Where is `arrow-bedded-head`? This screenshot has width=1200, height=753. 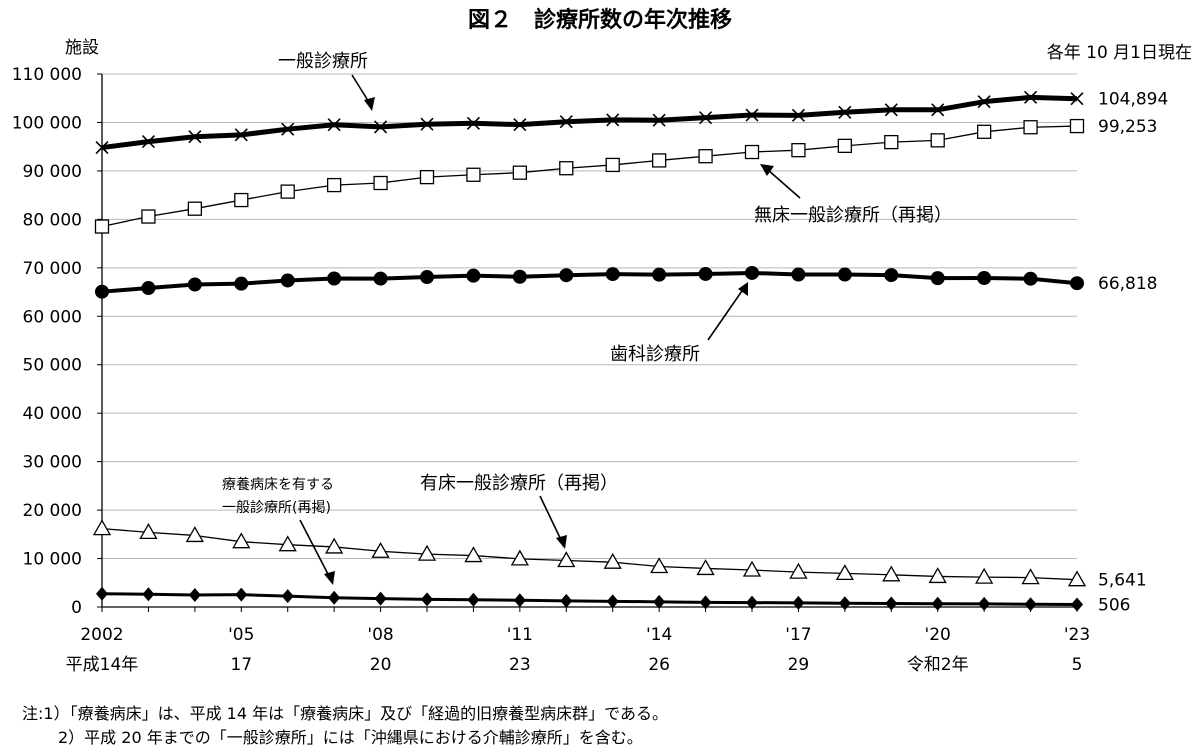 arrow-bedded-head is located at coordinates (561, 542).